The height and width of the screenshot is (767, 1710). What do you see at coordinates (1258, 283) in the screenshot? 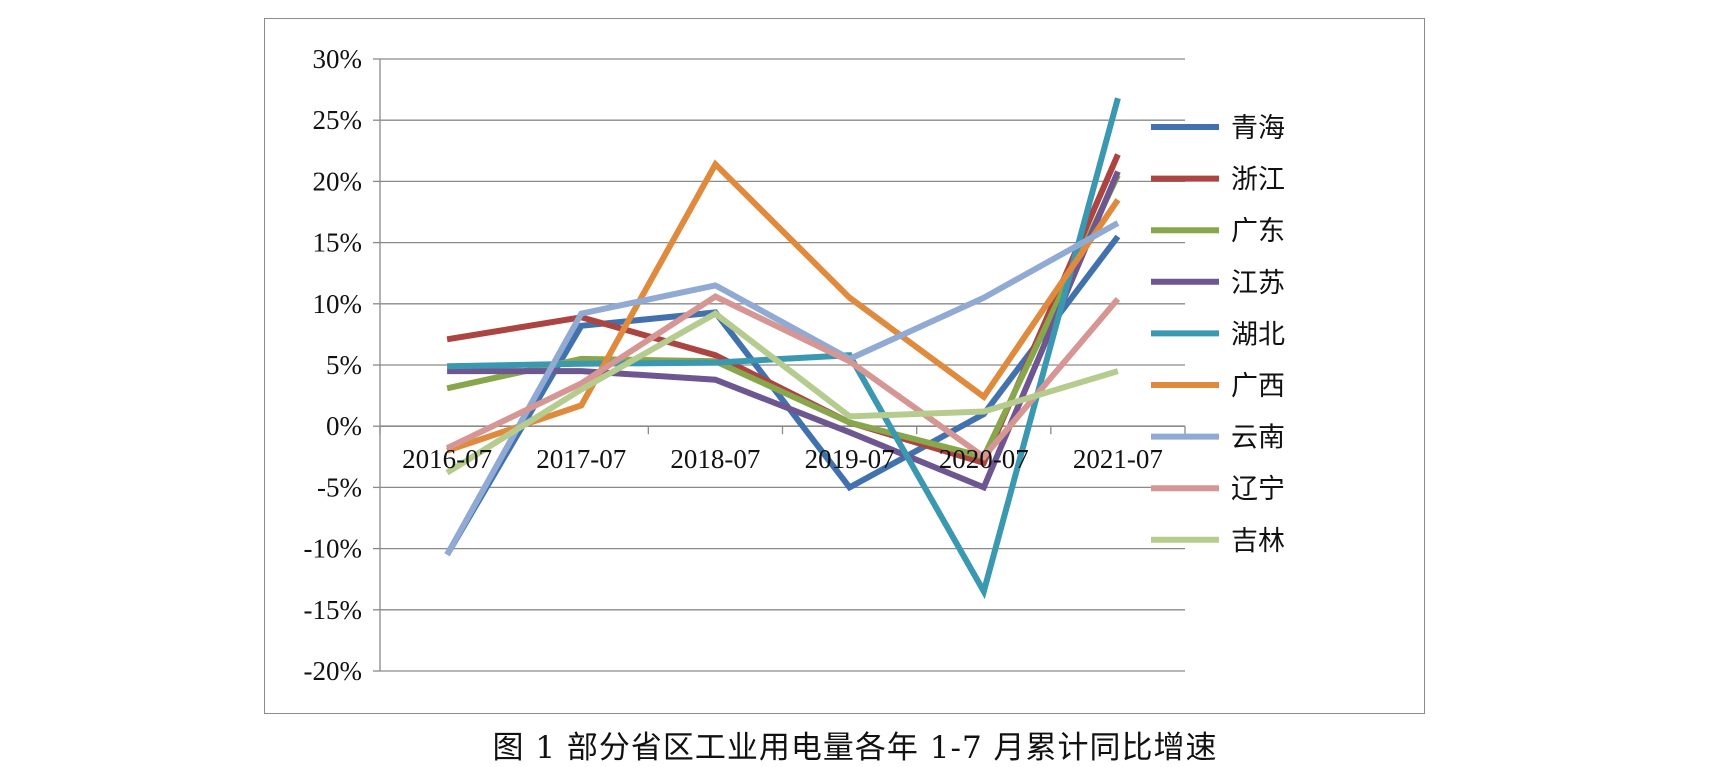
I see `legend-label: 江苏` at bounding box center [1258, 283].